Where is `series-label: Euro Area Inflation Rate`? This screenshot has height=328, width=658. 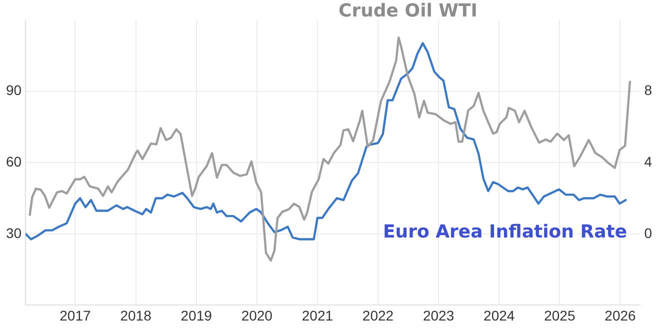 series-label: Euro Area Inflation Rate is located at coordinates (505, 232).